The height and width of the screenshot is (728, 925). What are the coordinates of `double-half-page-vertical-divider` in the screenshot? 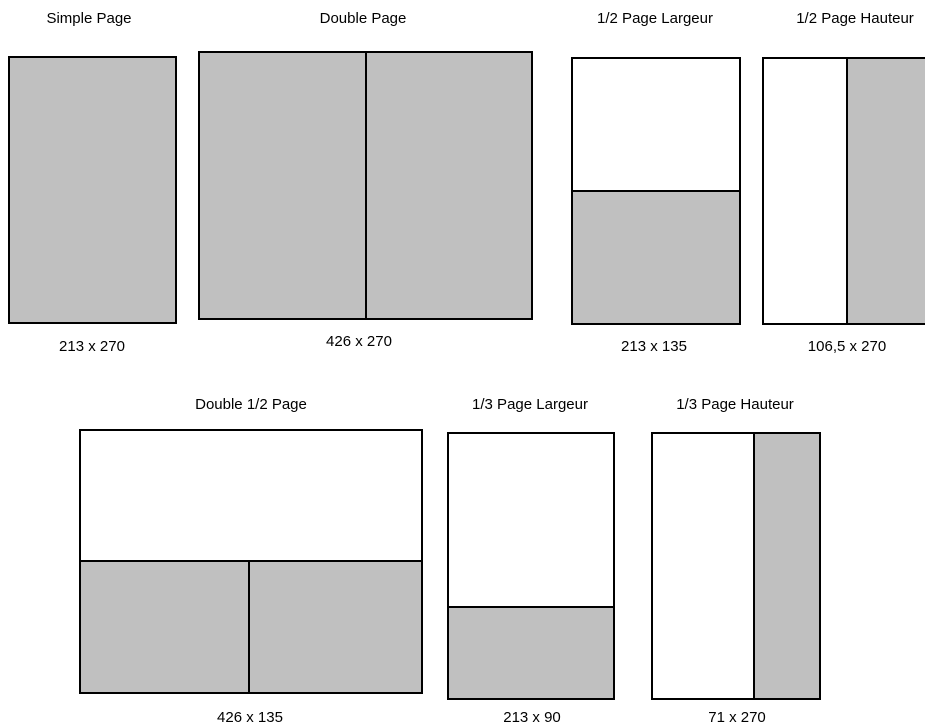 It's located at (249, 626).